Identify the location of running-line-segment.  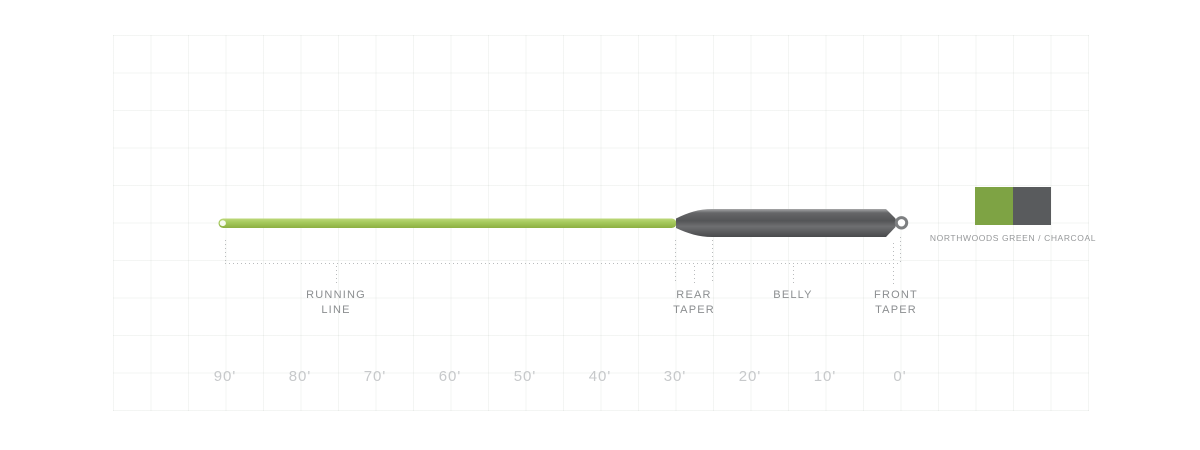
(447, 223).